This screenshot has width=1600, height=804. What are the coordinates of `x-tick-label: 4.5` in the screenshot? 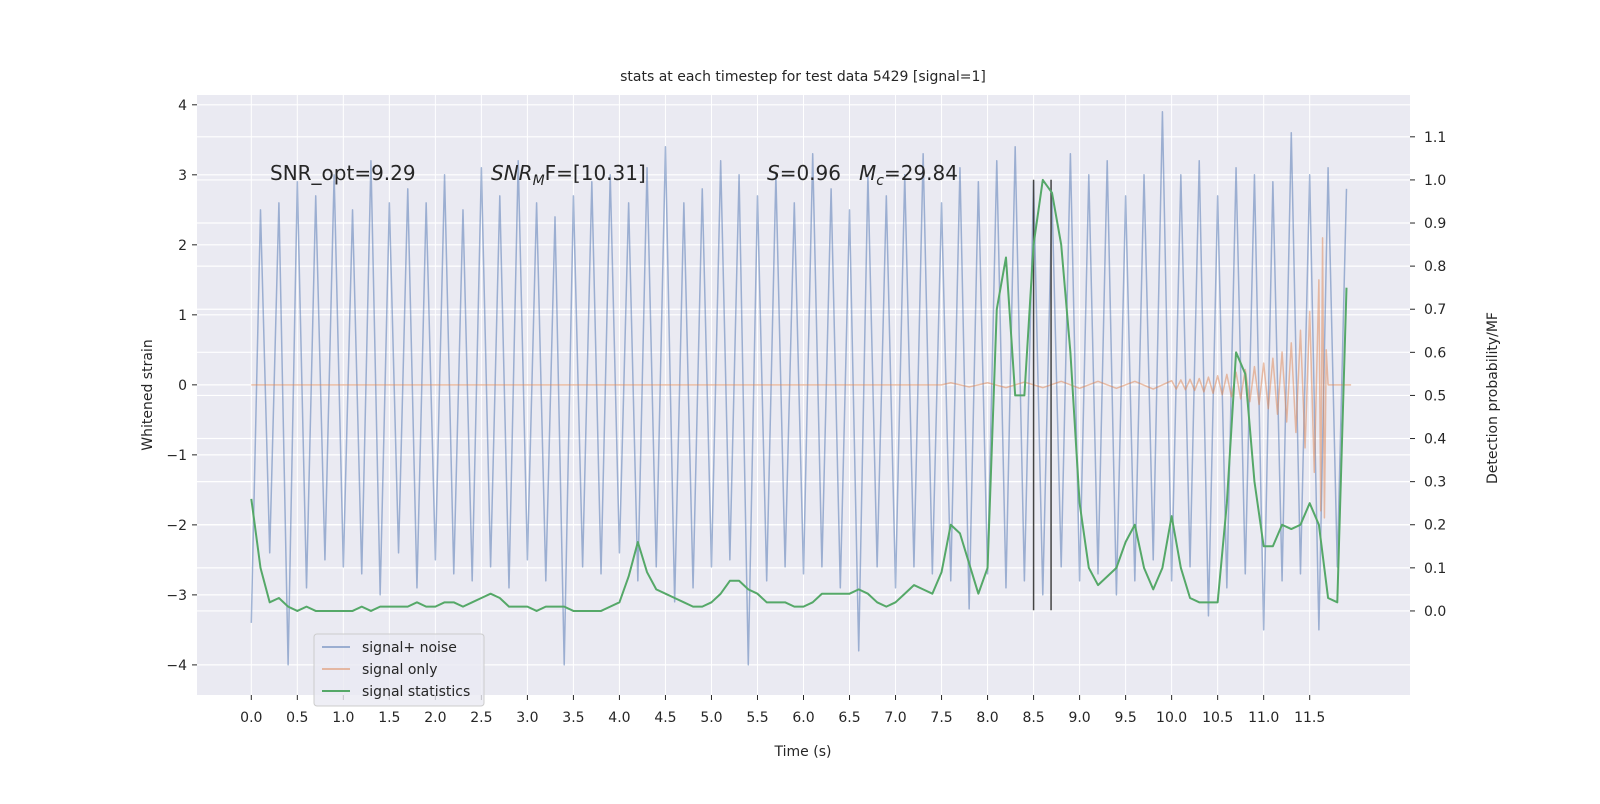 It's located at (665, 718).